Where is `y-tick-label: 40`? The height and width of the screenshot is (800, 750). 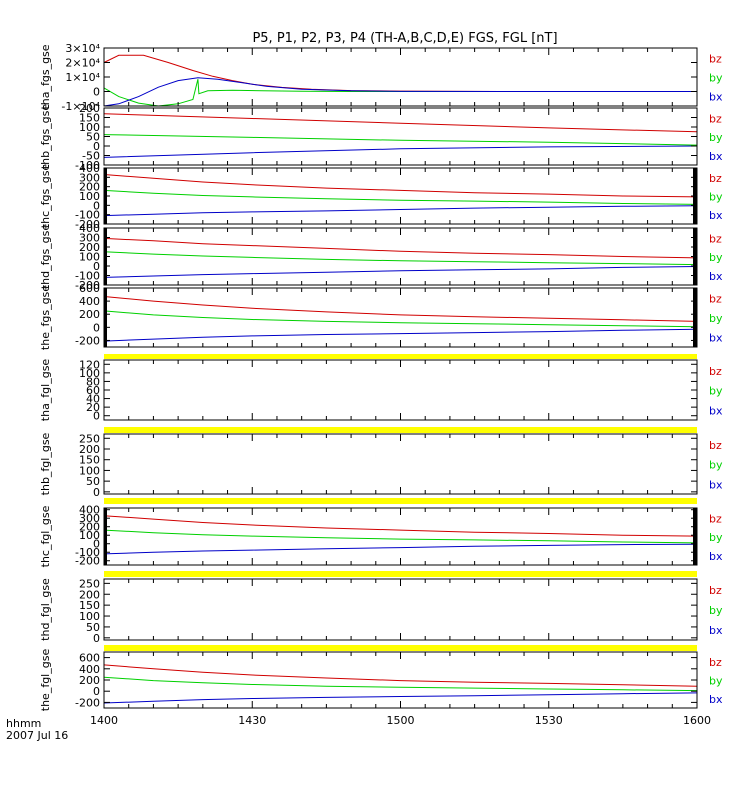 y-tick-label: 40 is located at coordinates (93, 399).